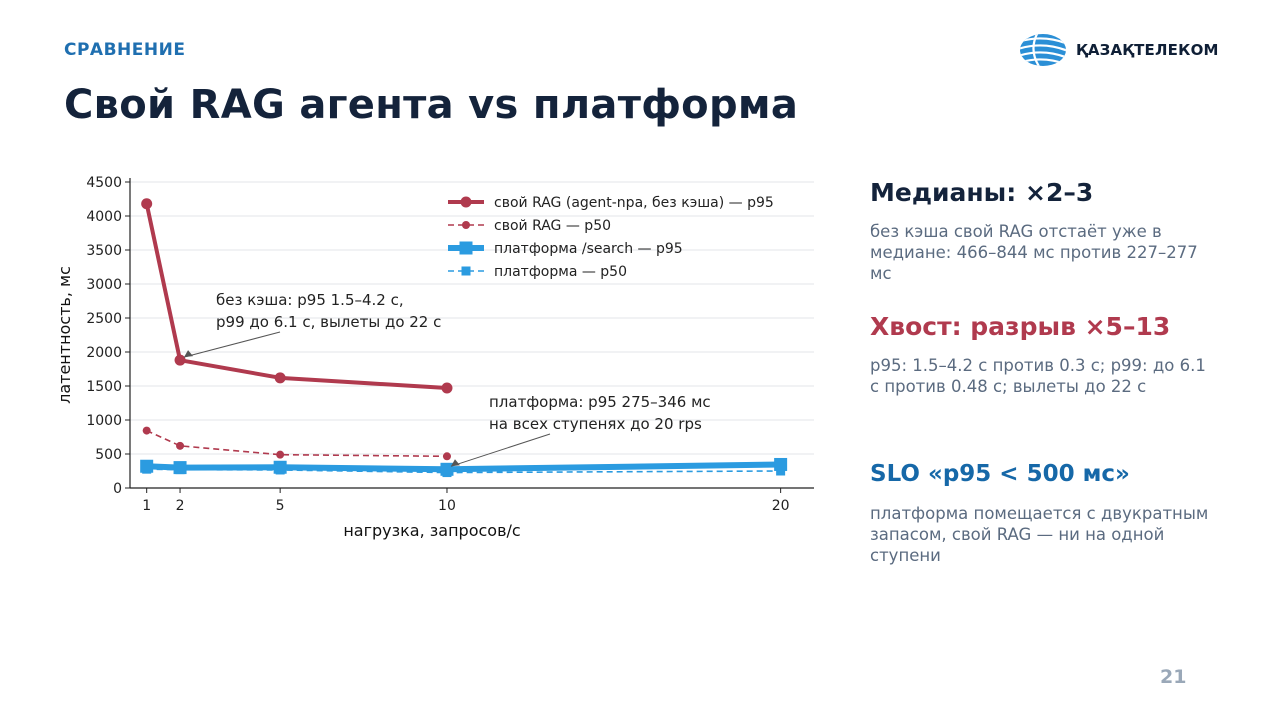 The image size is (1280, 720). I want to click on annotation-text: без кэша: p95 1.5–4.2 с,, so click(310, 300).